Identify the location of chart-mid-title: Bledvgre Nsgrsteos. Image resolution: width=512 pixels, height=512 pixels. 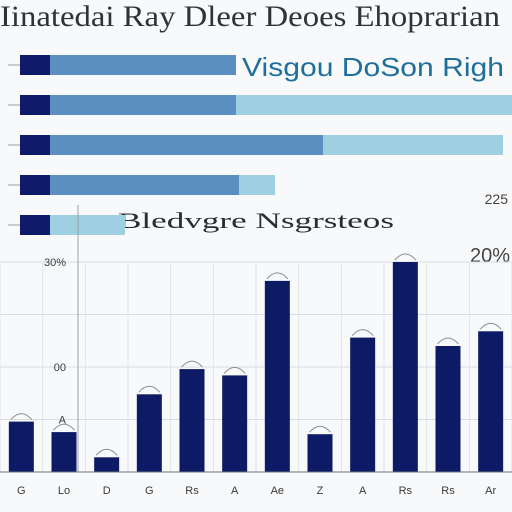
(256, 220).